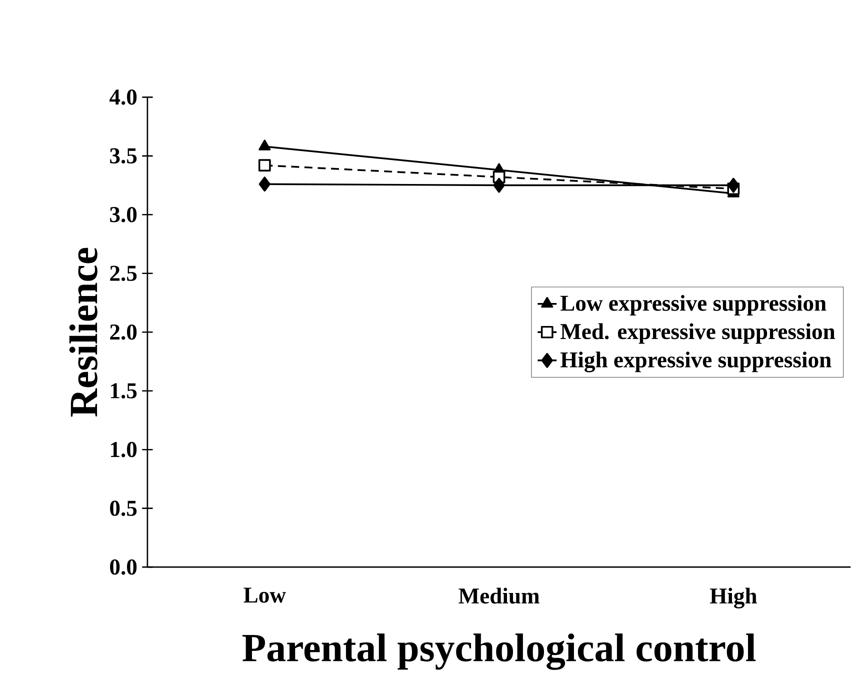 Image resolution: width=865 pixels, height=698 pixels. What do you see at coordinates (124, 450) in the screenshot?
I see `y-tick-label: 1.0` at bounding box center [124, 450].